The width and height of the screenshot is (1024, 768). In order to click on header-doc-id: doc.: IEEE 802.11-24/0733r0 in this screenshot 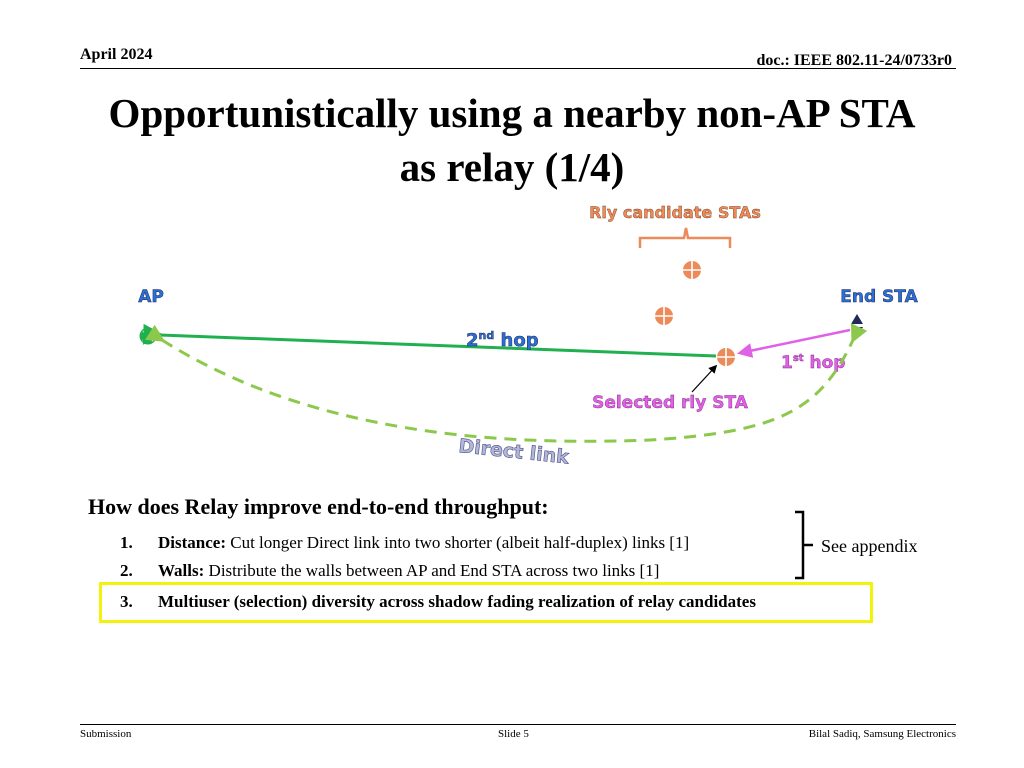, I will do `click(854, 60)`.